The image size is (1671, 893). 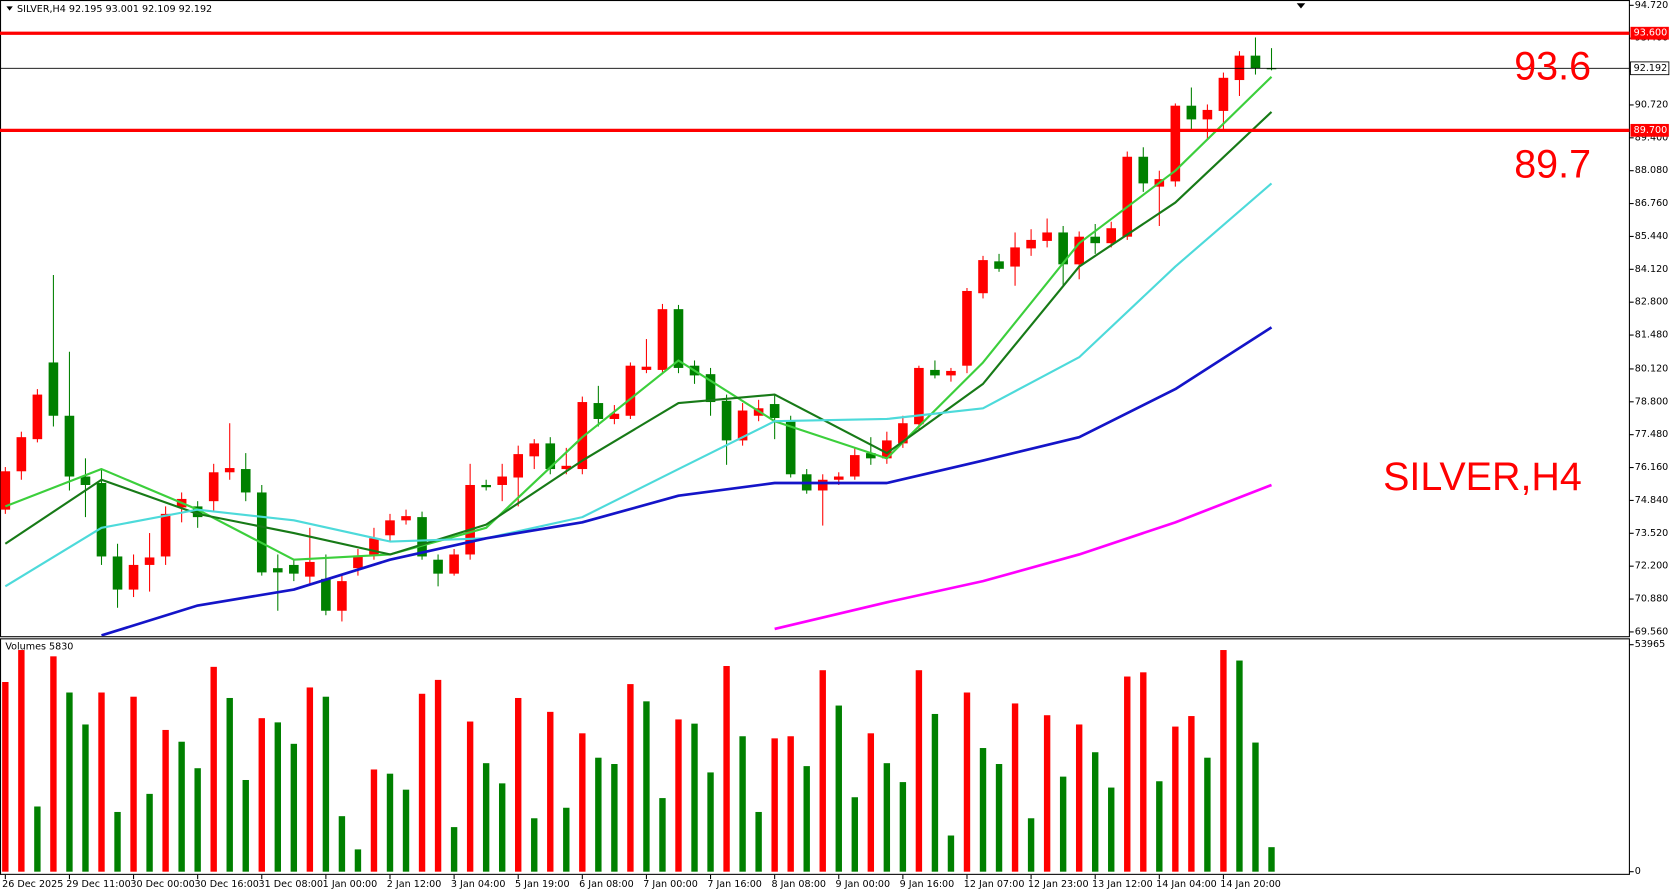 I want to click on x-tick-label: 7 Jan 00:00, so click(x=670, y=884).